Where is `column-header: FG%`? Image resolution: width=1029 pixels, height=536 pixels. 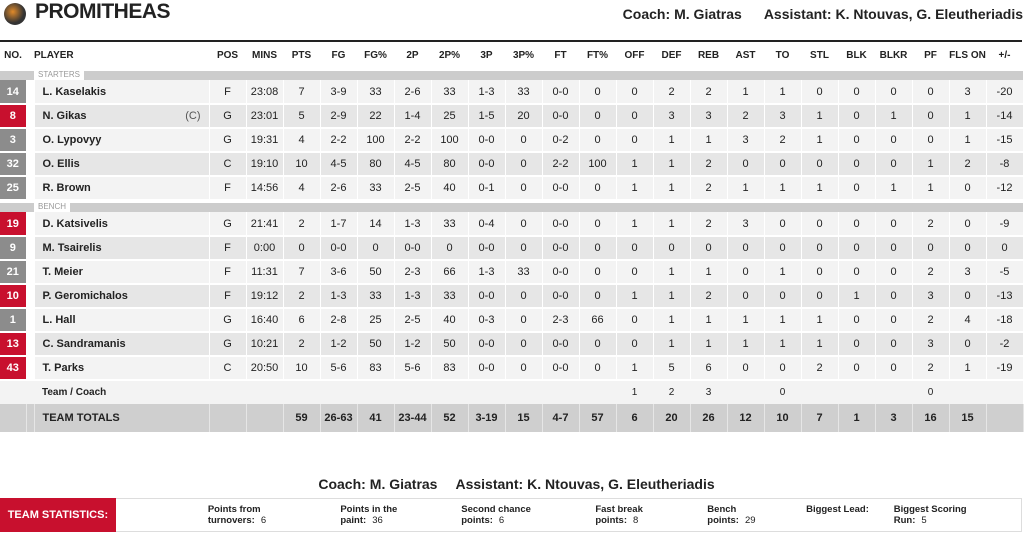 column-header: FG% is located at coordinates (375, 55).